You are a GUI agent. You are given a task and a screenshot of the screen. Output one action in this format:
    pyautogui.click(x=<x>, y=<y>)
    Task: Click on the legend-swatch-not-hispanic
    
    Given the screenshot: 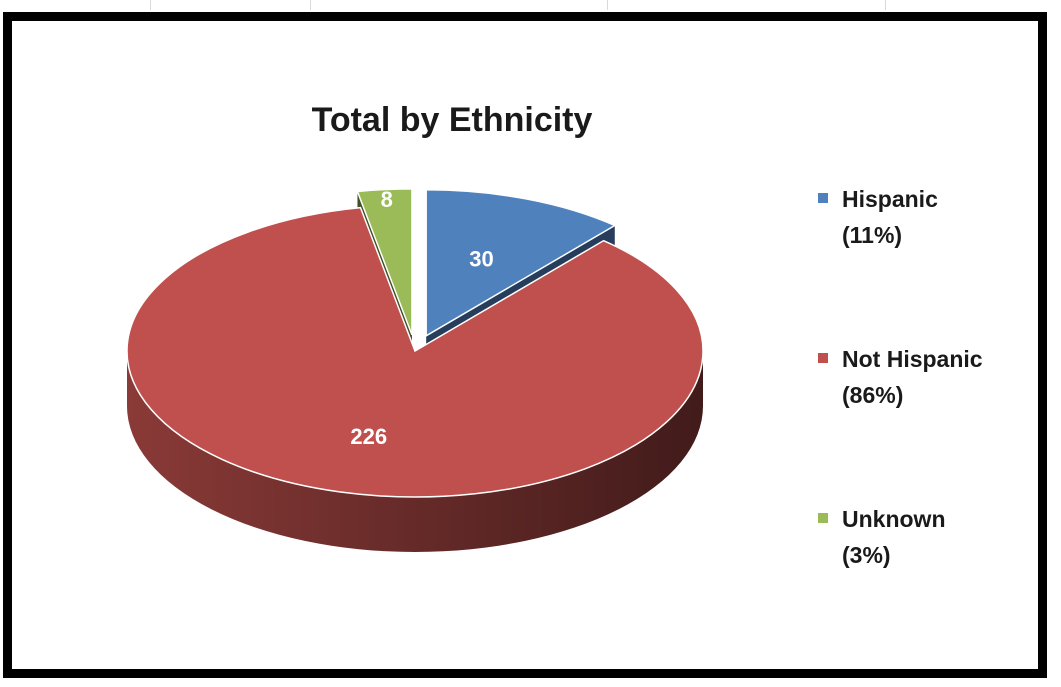 What is the action you would take?
    pyautogui.click(x=823, y=358)
    